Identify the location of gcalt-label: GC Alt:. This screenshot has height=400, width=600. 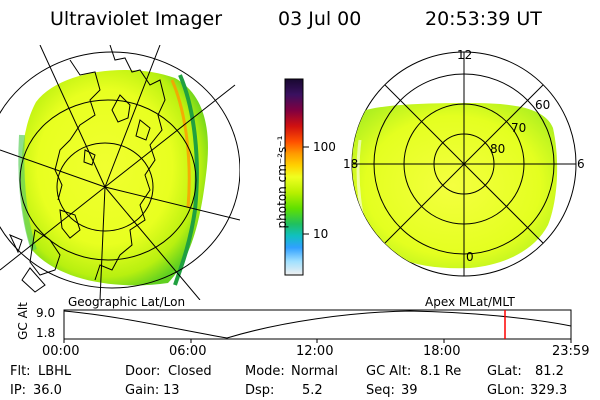
(389, 371).